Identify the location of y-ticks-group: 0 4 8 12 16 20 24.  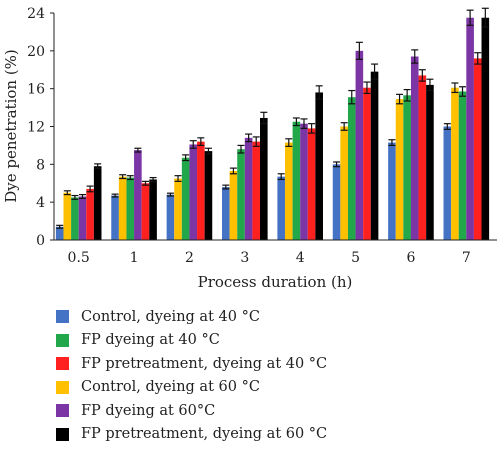
(40, 127).